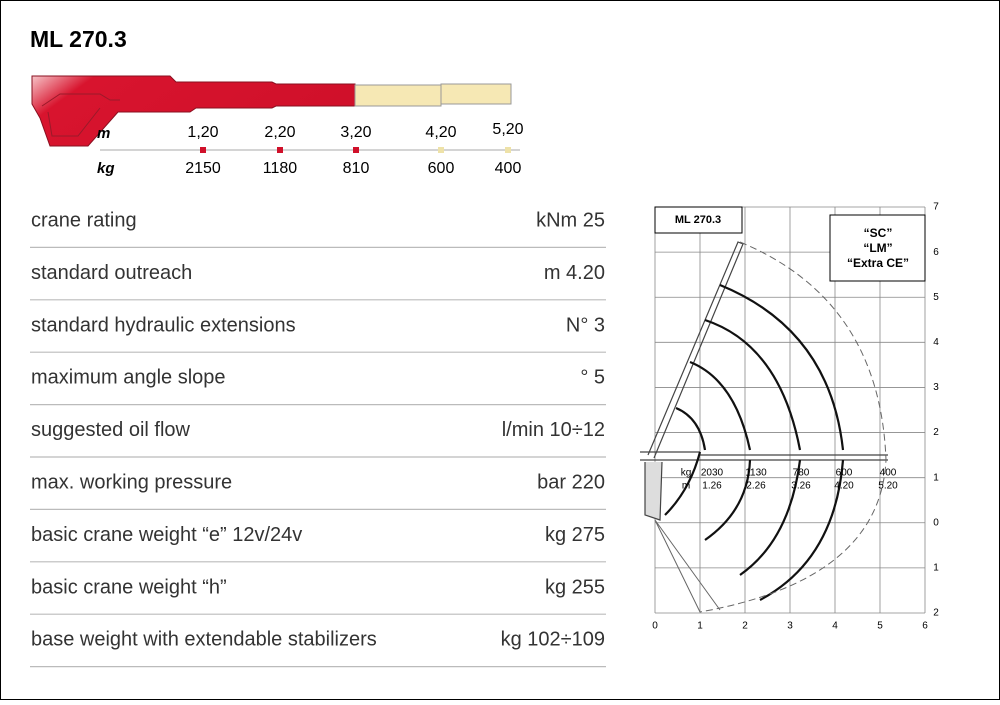 The width and height of the screenshot is (1000, 705). Describe the element at coordinates (441, 168) in the screenshot. I see `load-label: 600` at that location.